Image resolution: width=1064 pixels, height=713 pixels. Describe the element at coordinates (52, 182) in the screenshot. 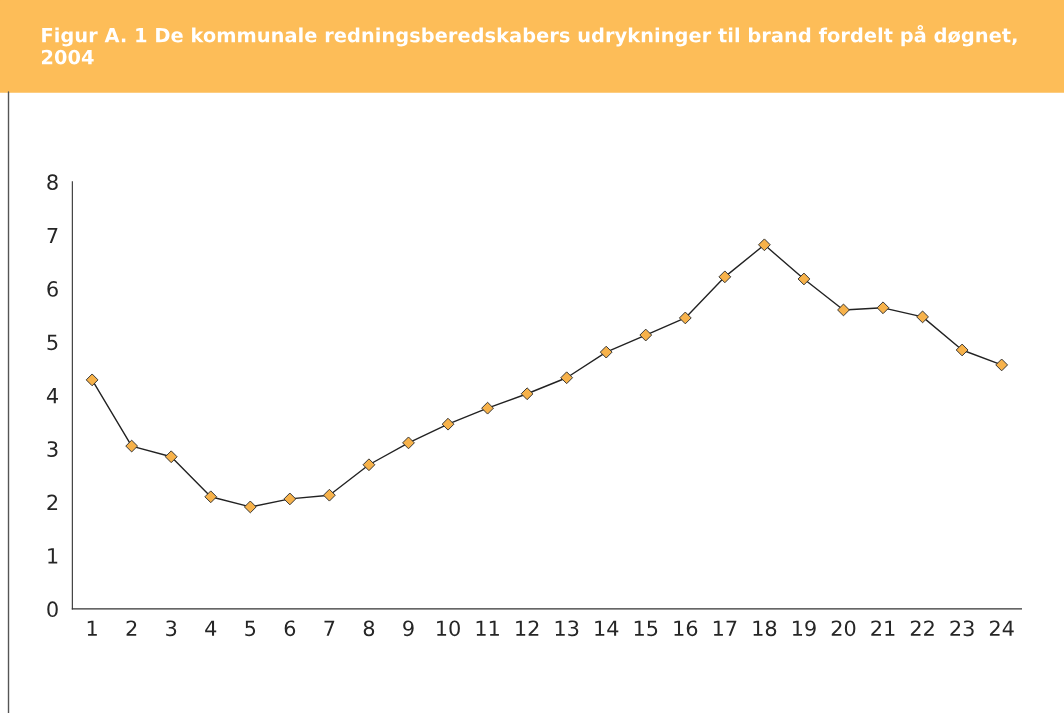

I see `y-tick-label: 8` at that location.